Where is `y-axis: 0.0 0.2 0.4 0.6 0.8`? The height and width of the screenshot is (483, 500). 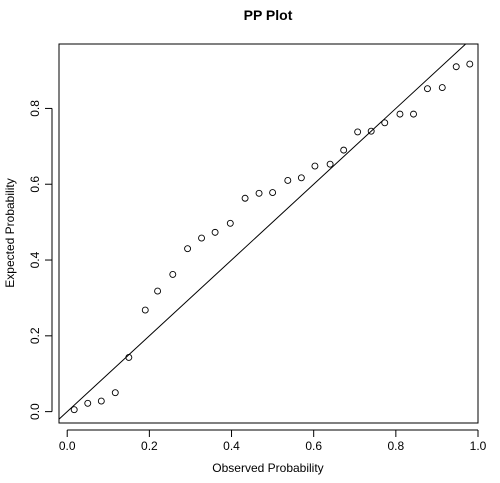
y-axis: 0.0 0.2 0.4 0.6 0.8 is located at coordinates (40, 260).